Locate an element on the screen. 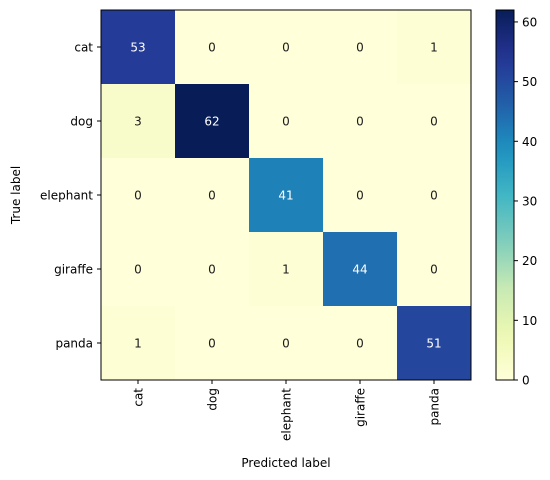 The height and width of the screenshot is (480, 550). x-axis-label: Predicted label is located at coordinates (285, 463).